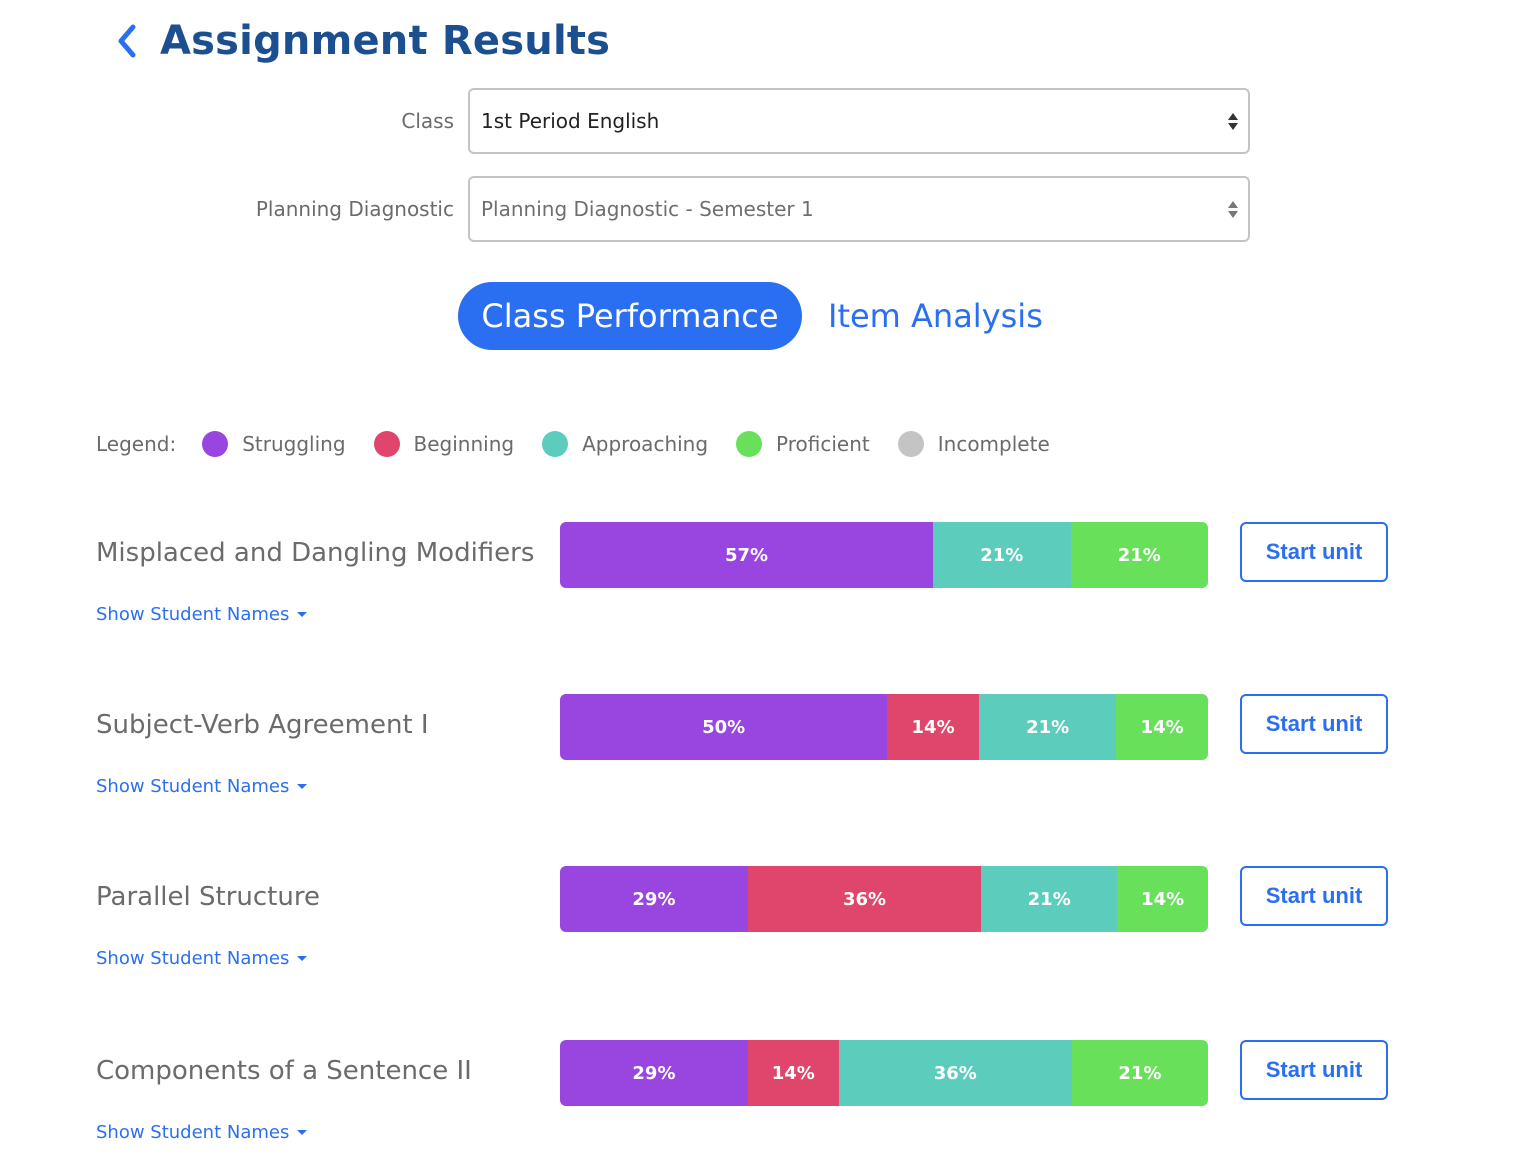 The height and width of the screenshot is (1164, 1528). I want to click on legend-item-beginning: Beginning, so click(444, 444).